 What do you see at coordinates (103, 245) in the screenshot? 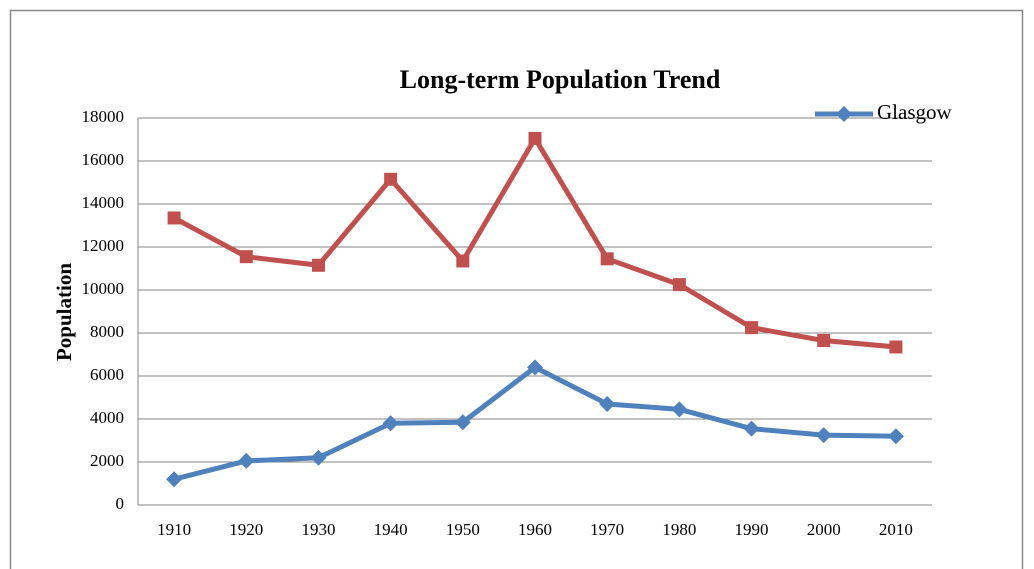
I see `y-tick-label: 12000` at bounding box center [103, 245].